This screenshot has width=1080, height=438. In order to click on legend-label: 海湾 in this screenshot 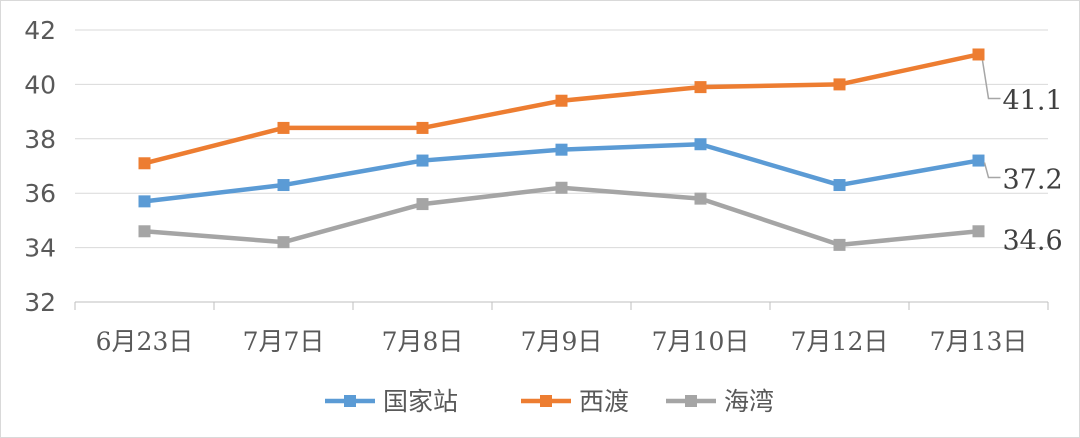, I will do `click(749, 401)`.